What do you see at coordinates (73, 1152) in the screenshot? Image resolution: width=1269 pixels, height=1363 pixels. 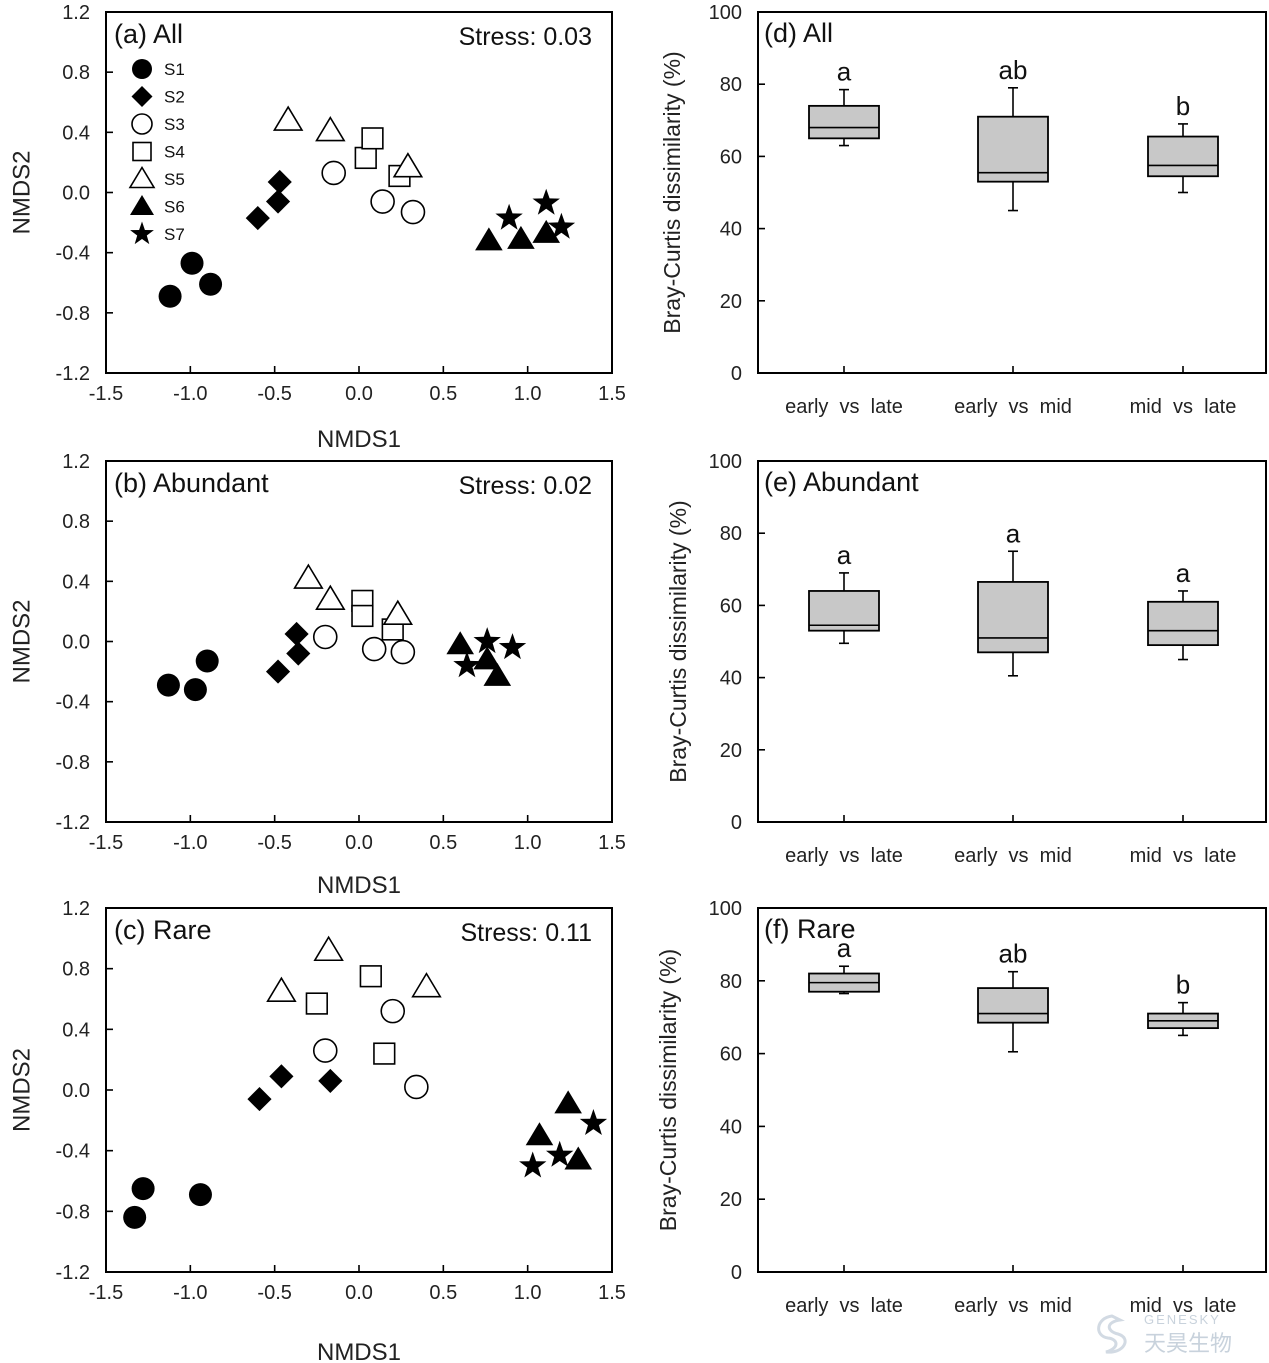 I see `y-tick-label: -0.4` at bounding box center [73, 1152].